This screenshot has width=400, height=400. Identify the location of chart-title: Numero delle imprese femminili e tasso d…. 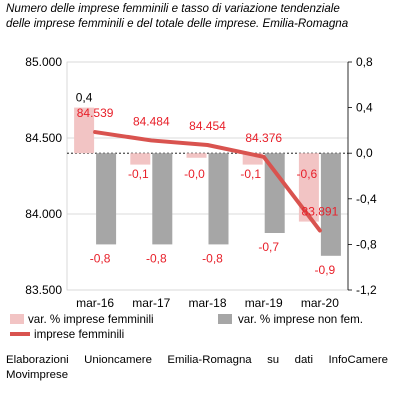
(177, 16).